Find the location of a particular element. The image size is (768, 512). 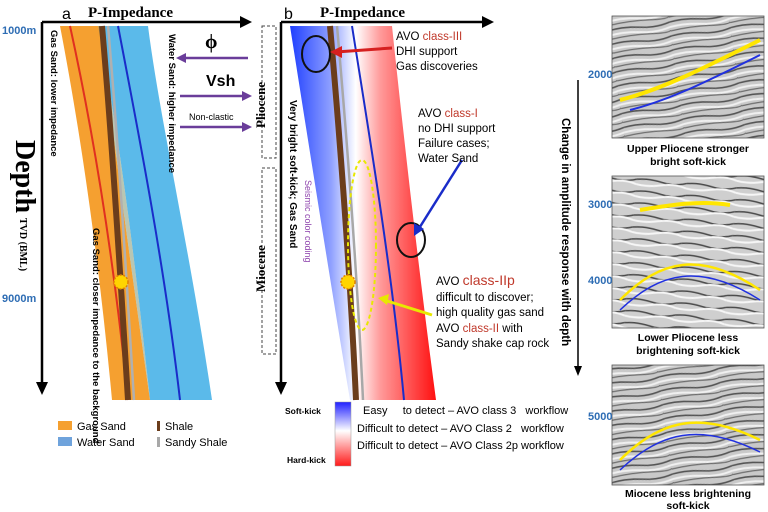

avo1-annotation: AVO class-I is located at coordinates (448, 114).